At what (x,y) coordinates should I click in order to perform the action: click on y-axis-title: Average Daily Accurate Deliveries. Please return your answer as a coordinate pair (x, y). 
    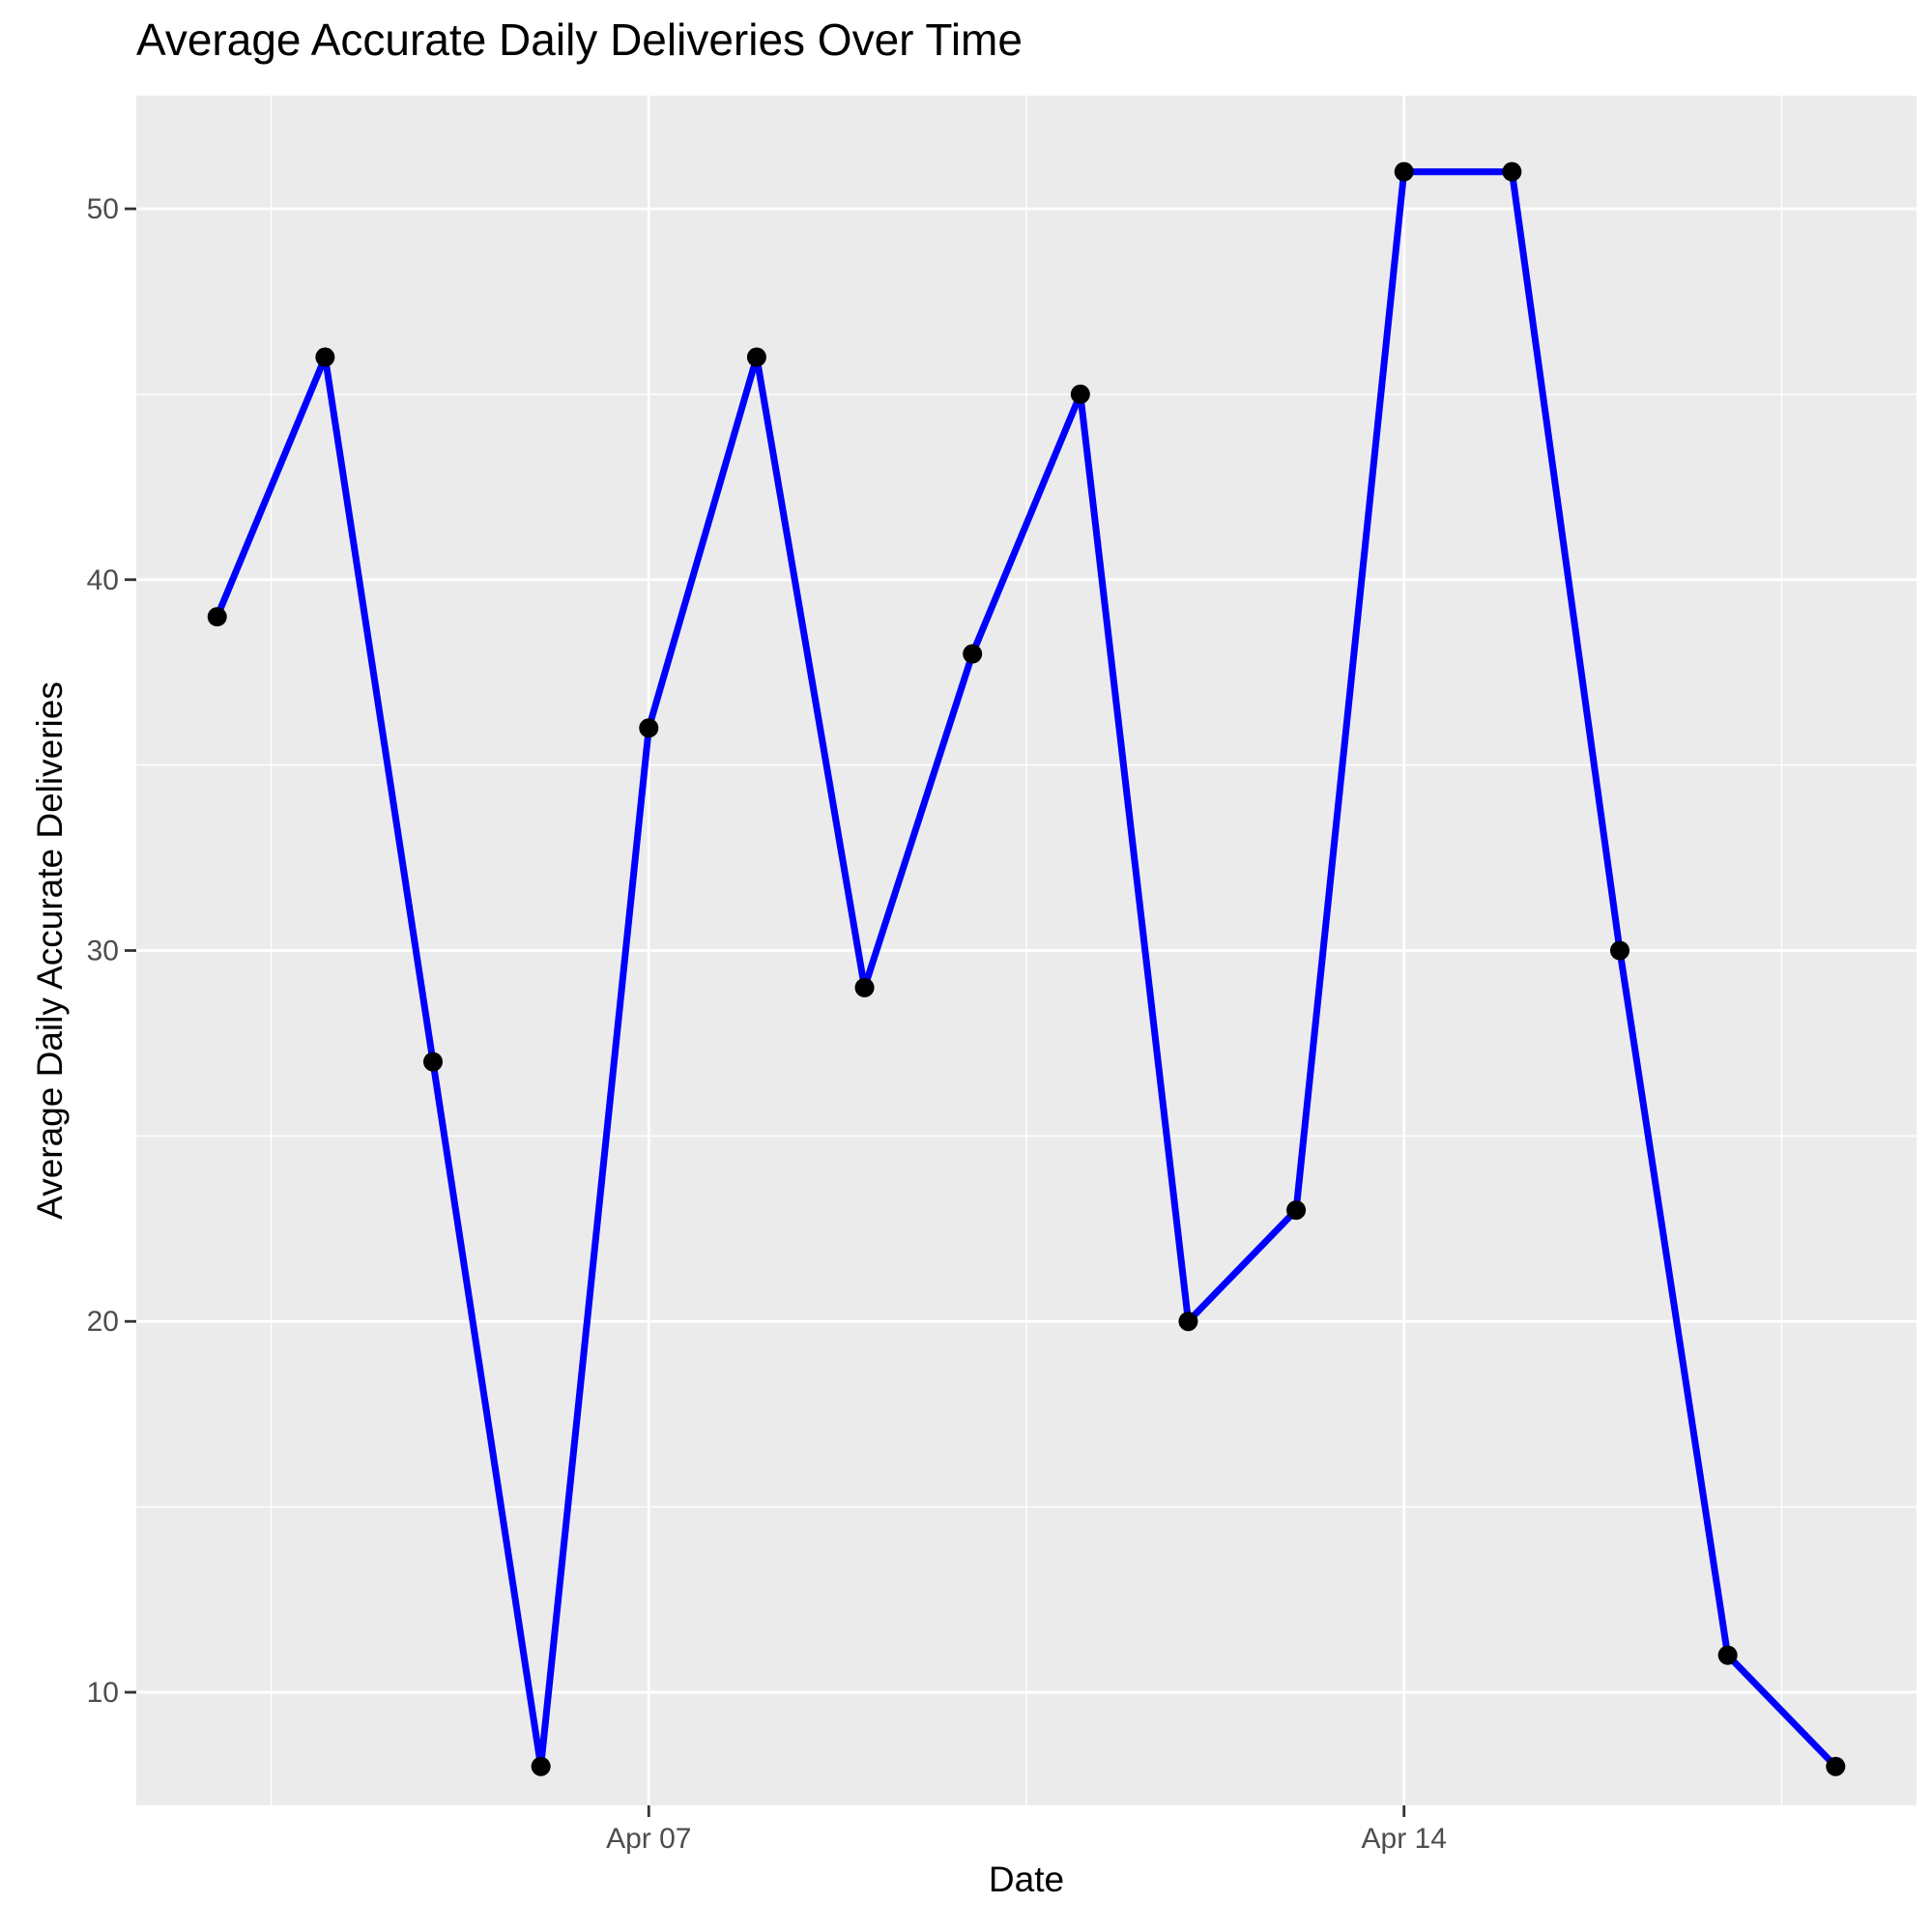
    Looking at the image, I should click on (50, 950).